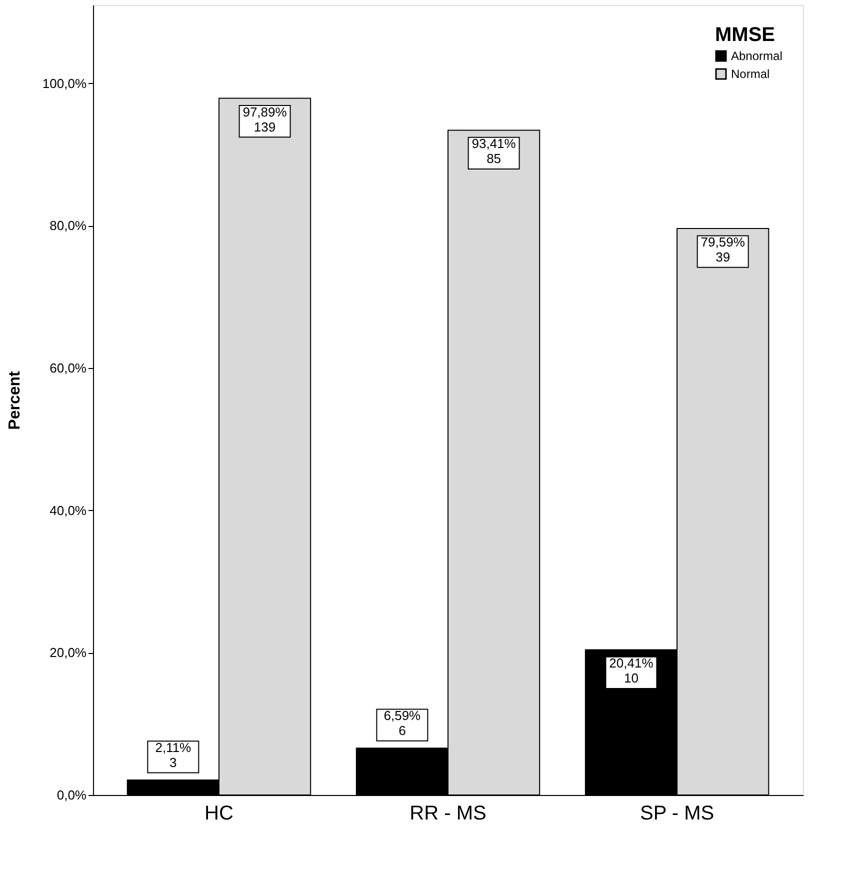 This screenshot has height=874, width=843. What do you see at coordinates (68, 652) in the screenshot?
I see `y-tick-label: 20,0%` at bounding box center [68, 652].